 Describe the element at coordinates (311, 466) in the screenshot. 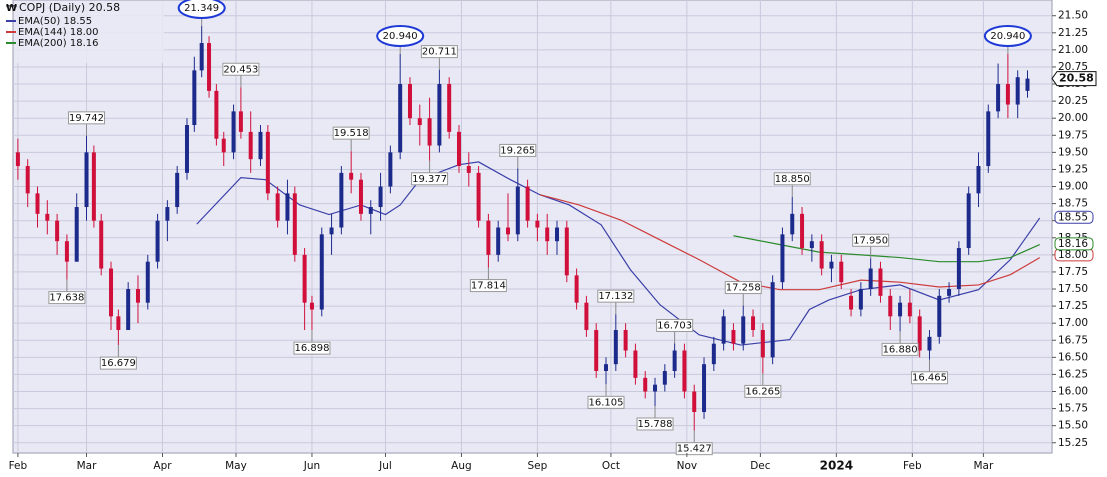

I see `x-tick-label: Jun` at that location.